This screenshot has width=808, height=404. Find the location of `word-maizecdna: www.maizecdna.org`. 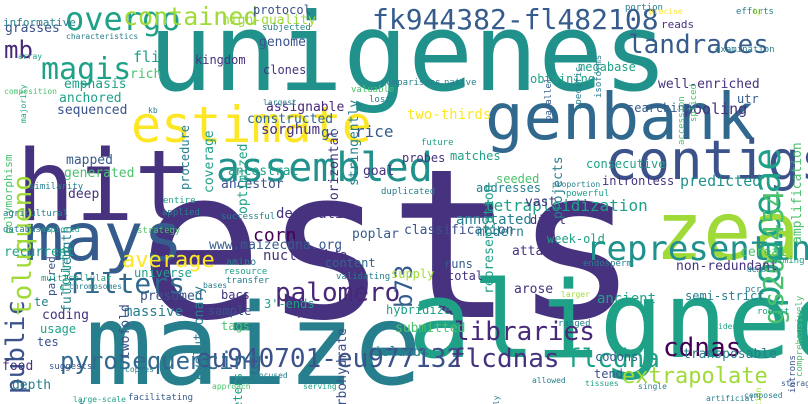

word-maizecdna: www.maizecdna.org is located at coordinates (276, 245).